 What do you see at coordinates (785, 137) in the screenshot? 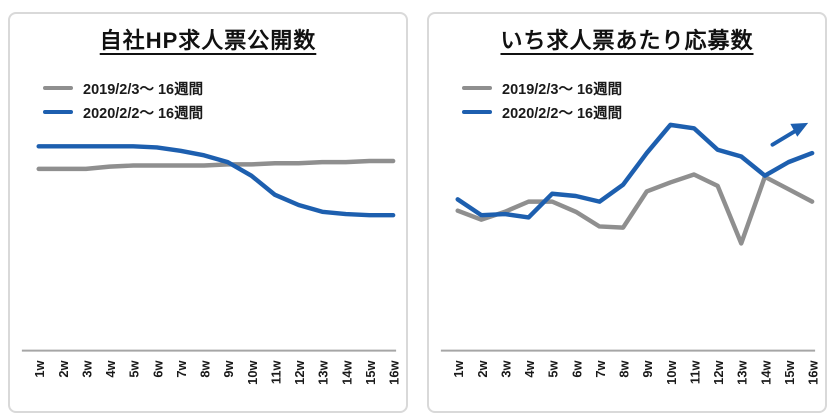
I see `trend-arrow-icon` at bounding box center [785, 137].